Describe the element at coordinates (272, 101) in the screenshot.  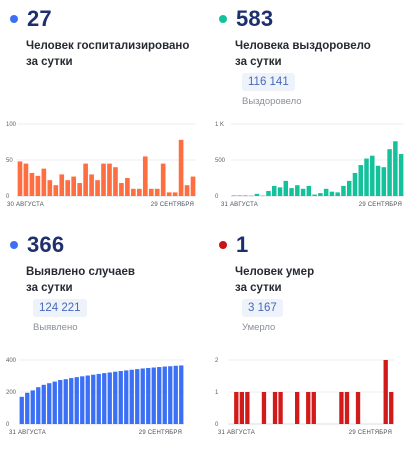
I see `total-label: Выздоровело` at that location.